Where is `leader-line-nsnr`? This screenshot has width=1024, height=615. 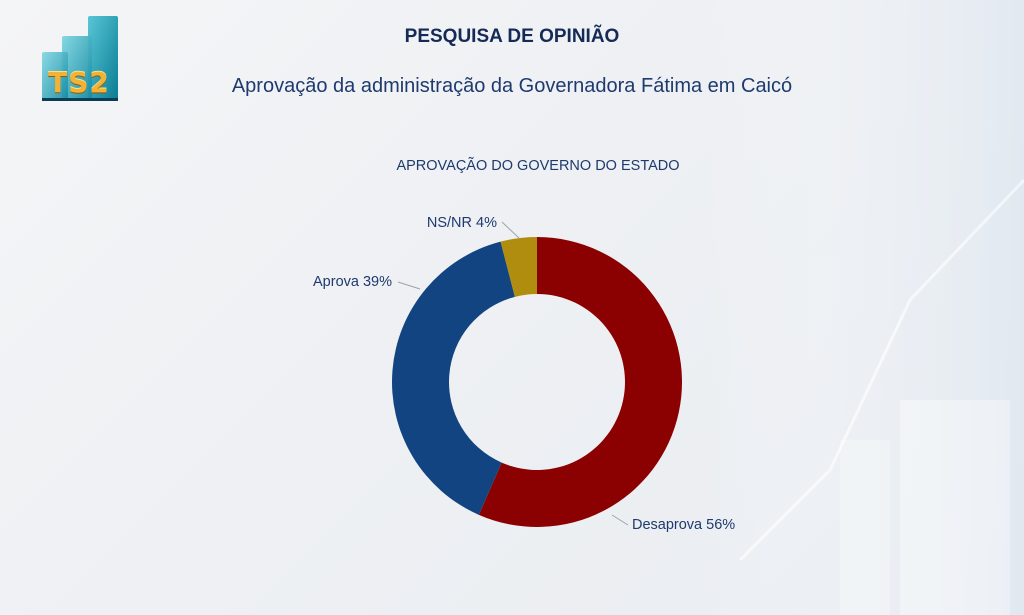
leader-line-nsnr is located at coordinates (510, 230).